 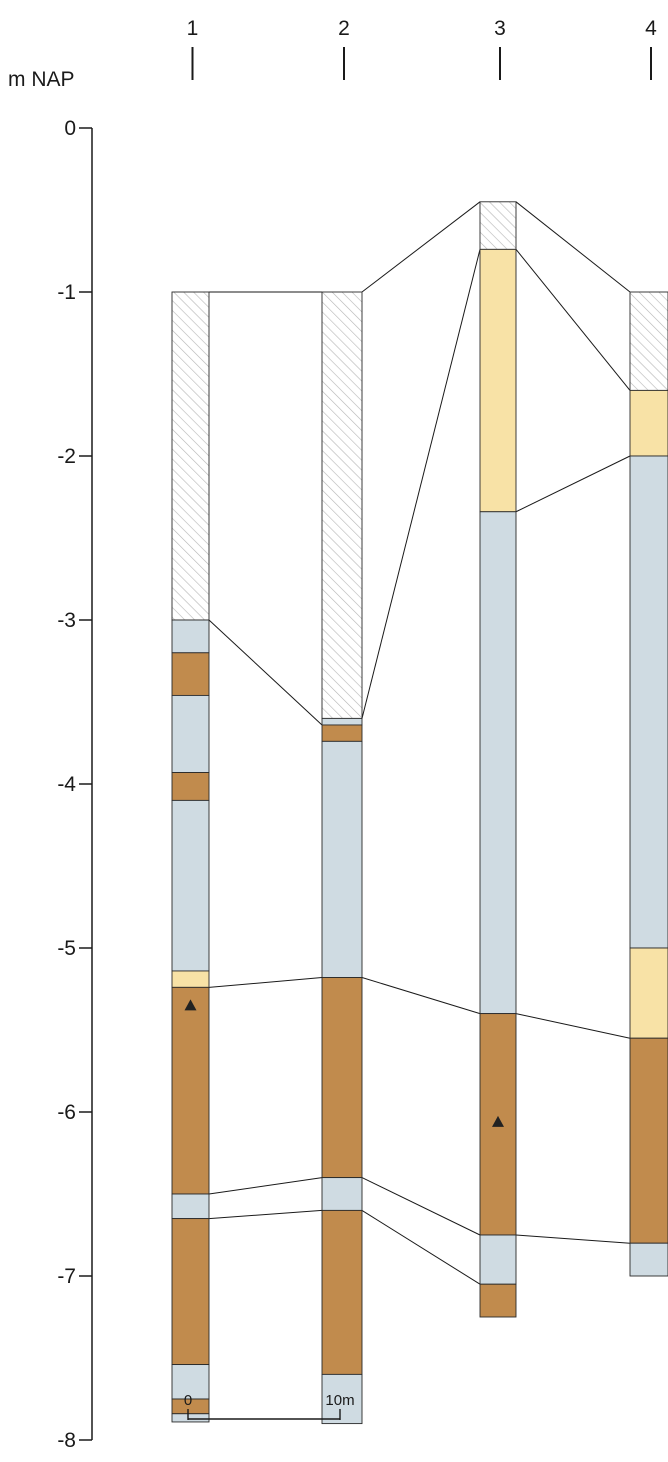 I want to click on boring-1: 1, so click(x=190, y=720).